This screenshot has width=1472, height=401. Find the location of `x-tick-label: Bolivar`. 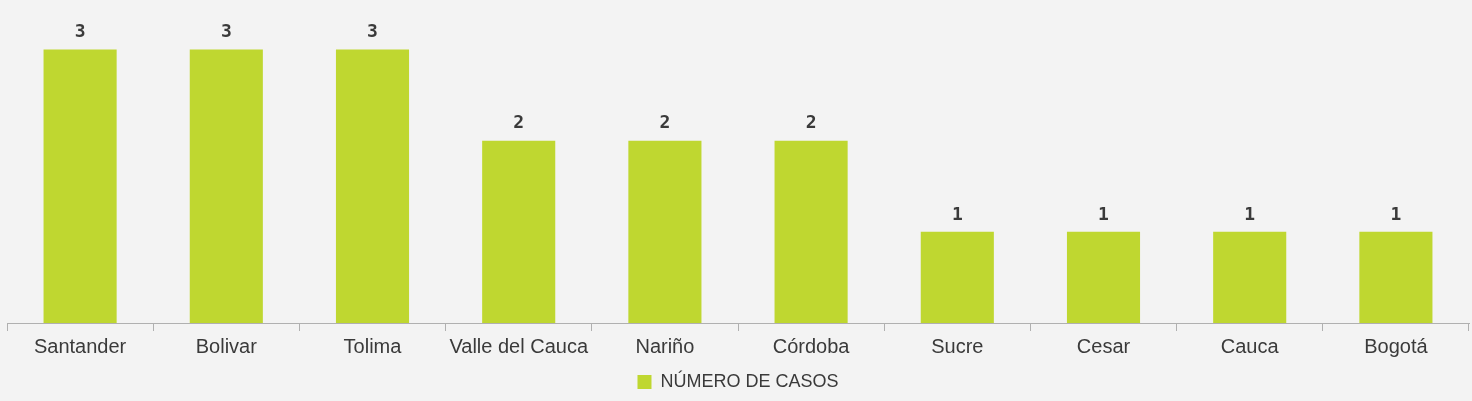

x-tick-label: Bolivar is located at coordinates (226, 345).